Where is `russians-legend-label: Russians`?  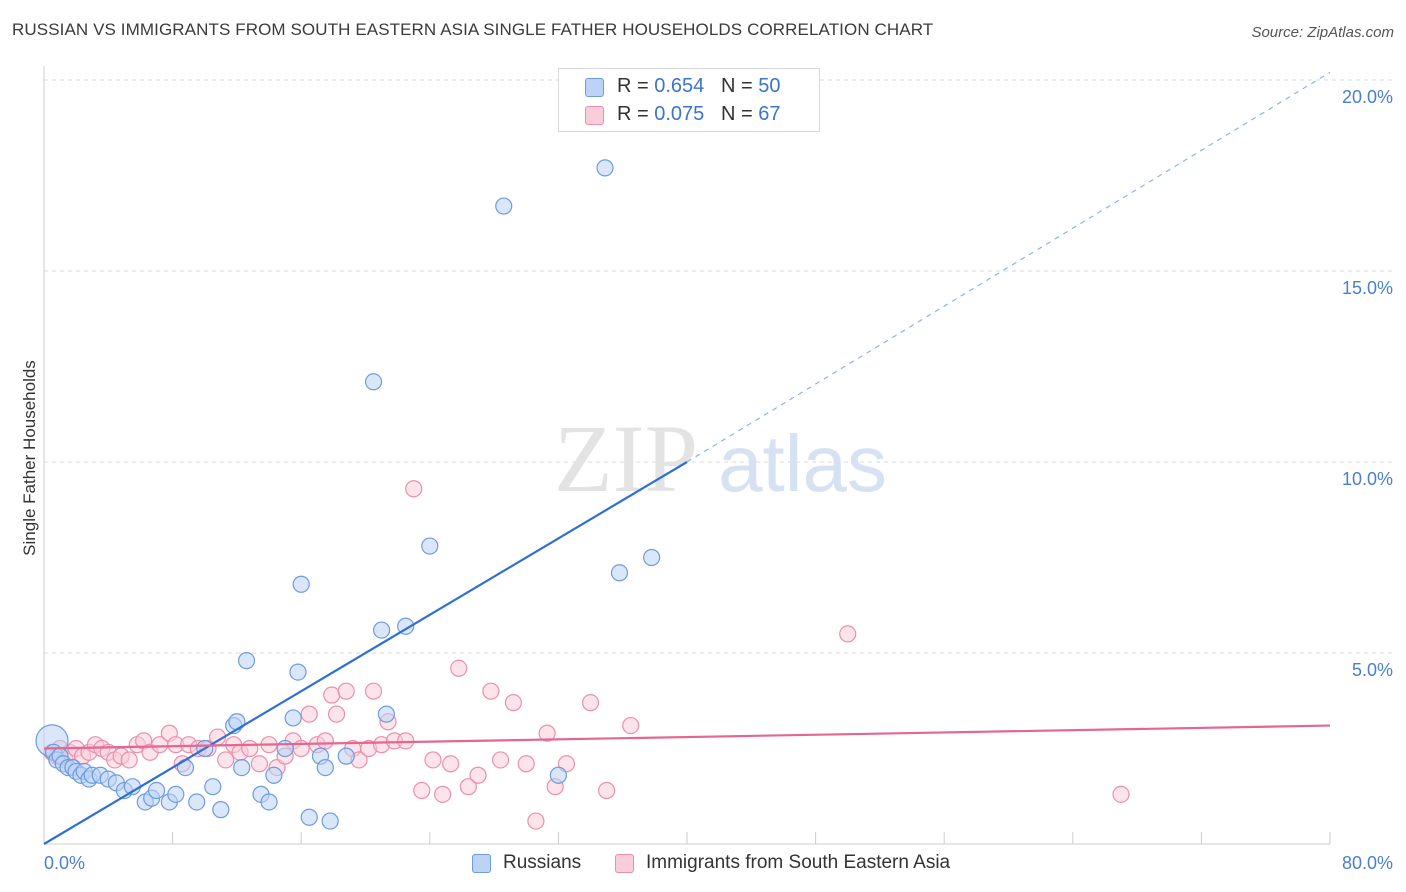 russians-legend-label: Russians is located at coordinates (542, 862).